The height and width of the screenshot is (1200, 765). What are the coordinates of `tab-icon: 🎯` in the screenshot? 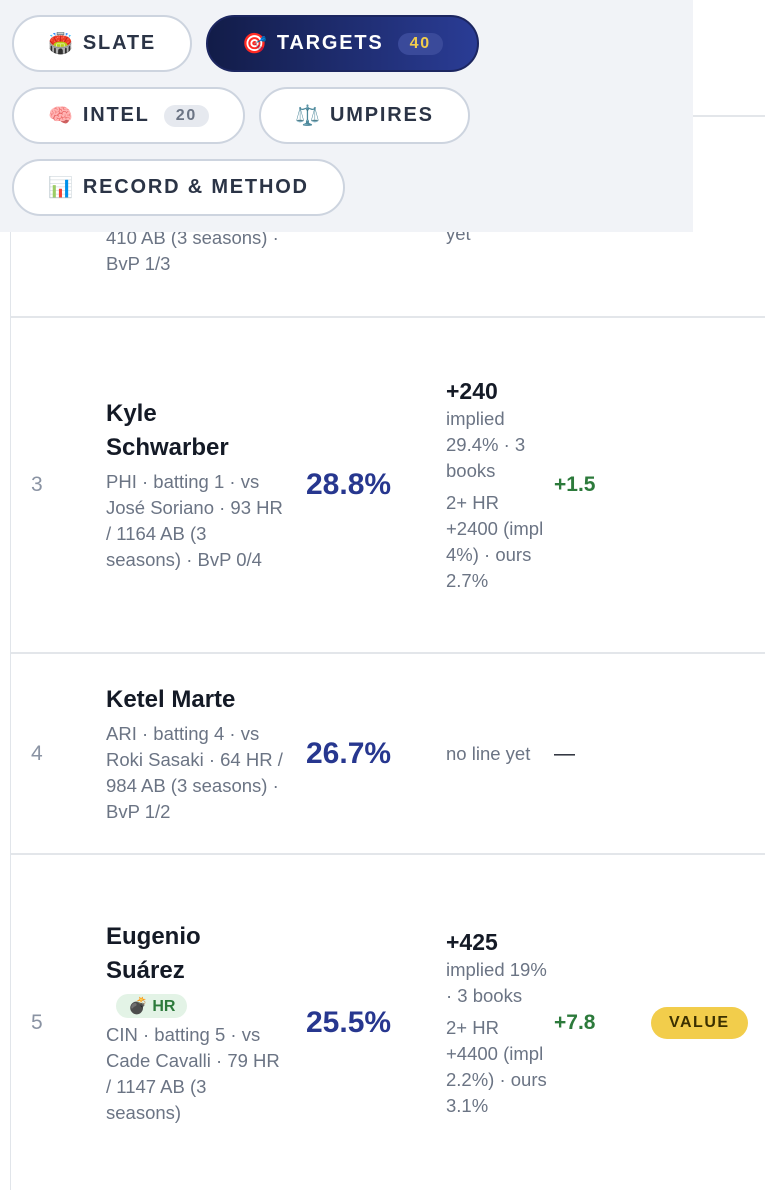 It's located at (254, 44).